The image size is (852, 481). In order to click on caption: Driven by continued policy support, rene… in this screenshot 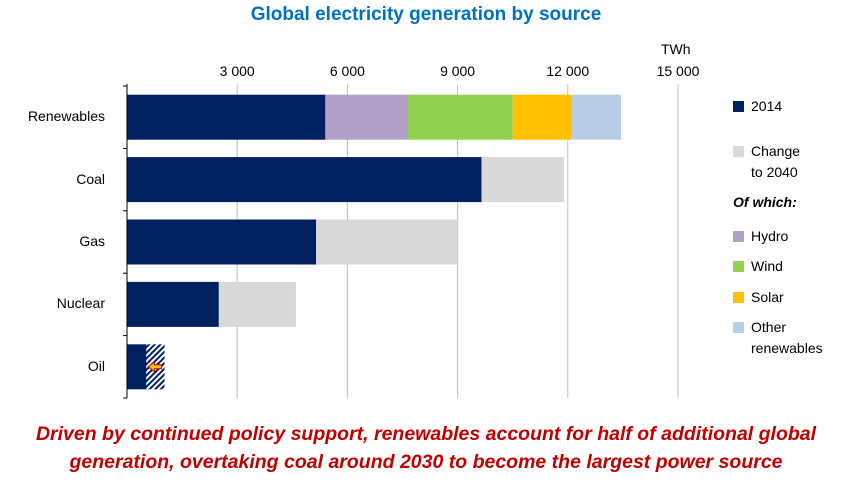, I will do `click(426, 448)`.